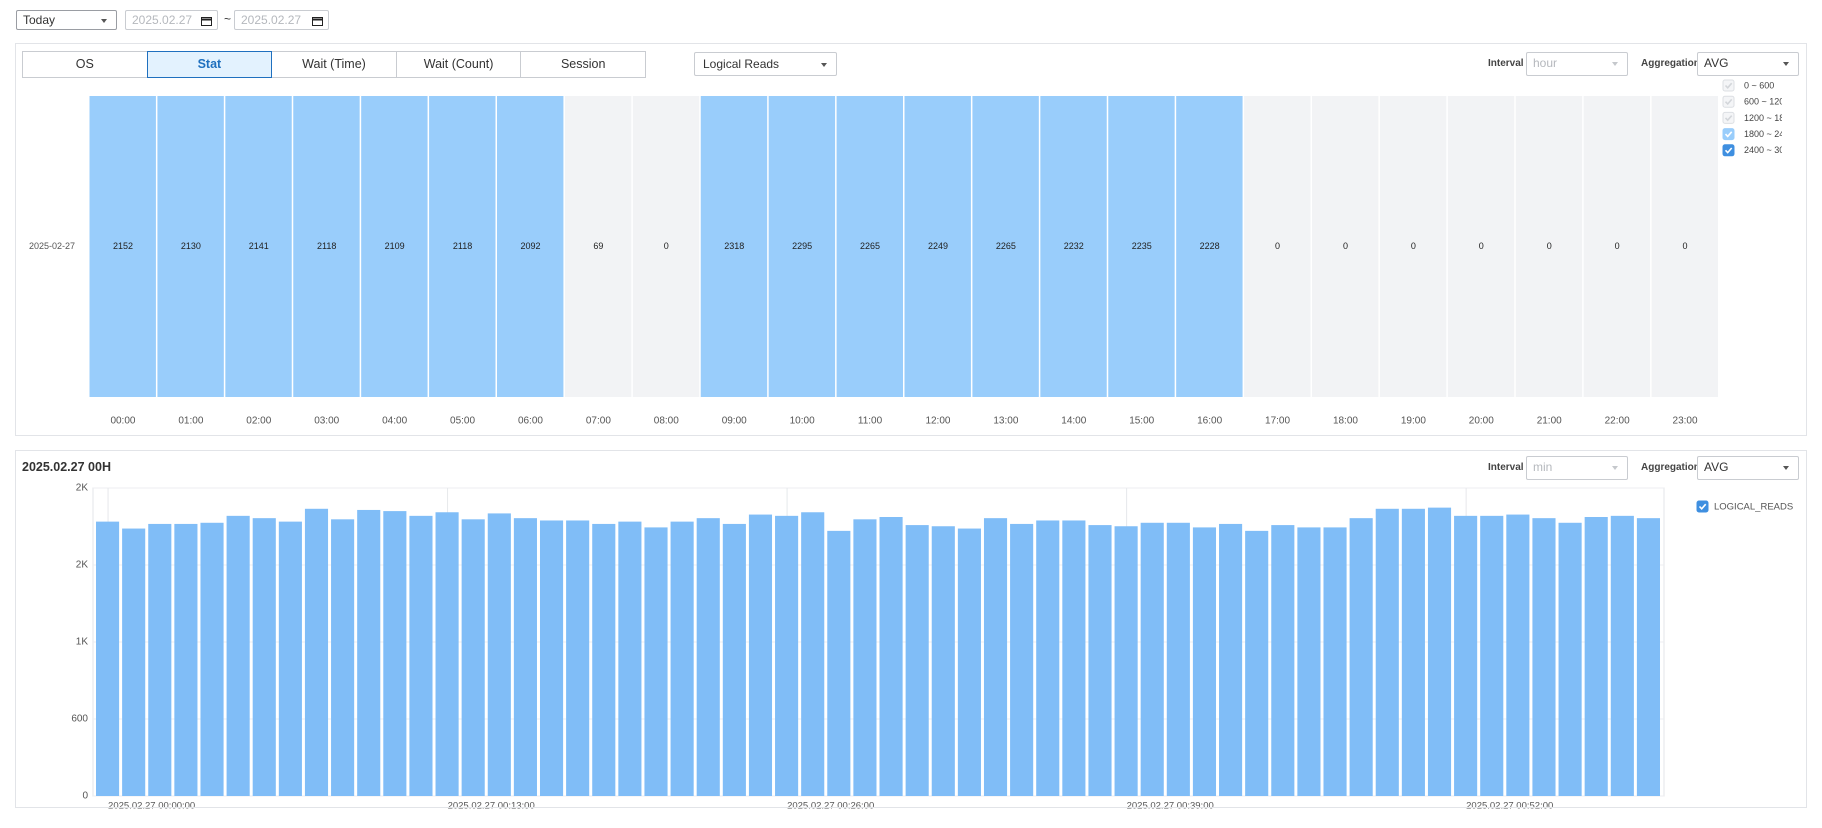  What do you see at coordinates (259, 246) in the screenshot?
I see `cell-label: 2141` at bounding box center [259, 246].